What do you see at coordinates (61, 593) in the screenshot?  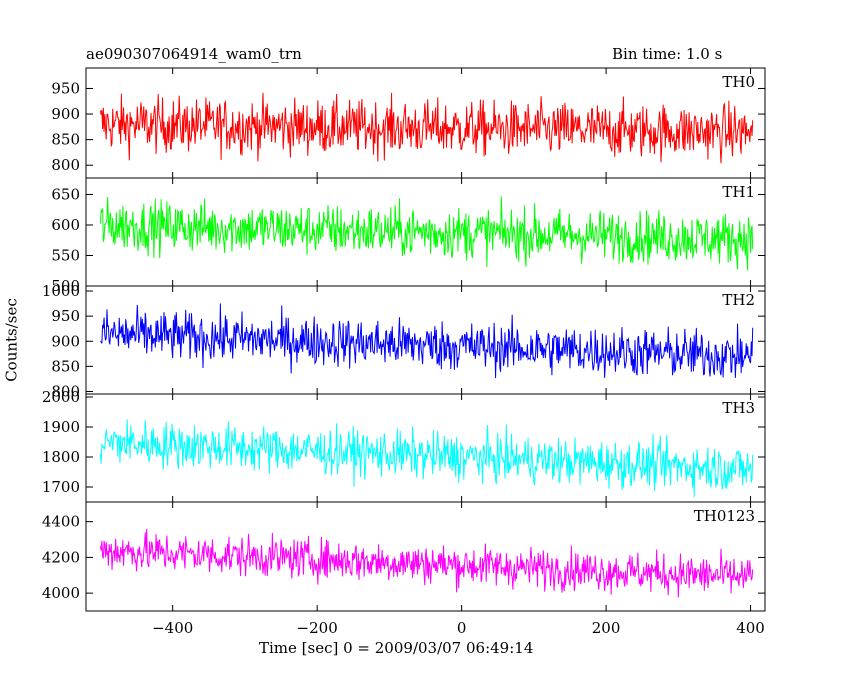 I see `y-tick-label: 4000` at bounding box center [61, 593].